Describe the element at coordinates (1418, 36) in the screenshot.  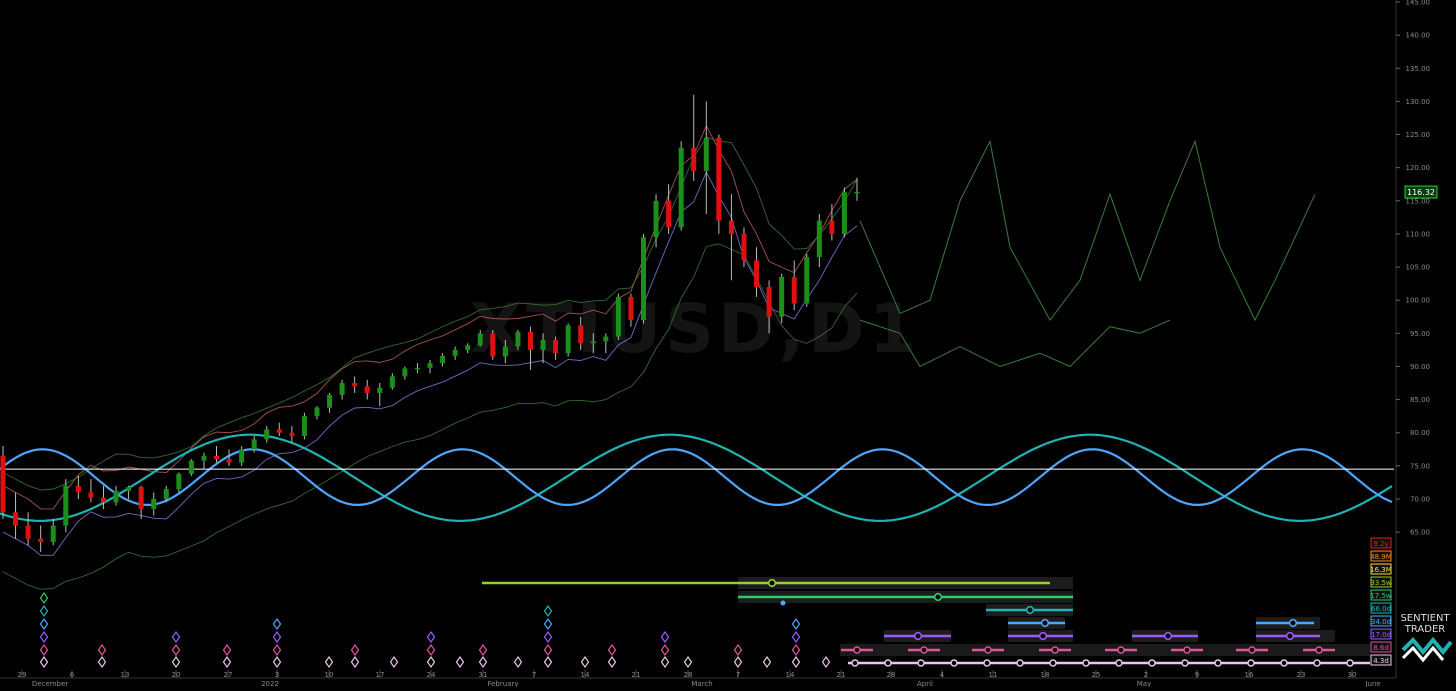
I see `y-tick-label: 140.00` at that location.